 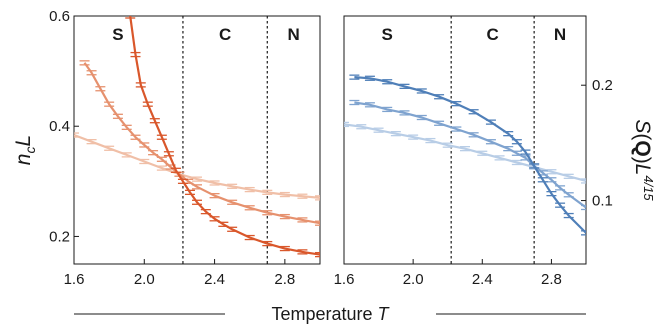 I want to click on left-series-line, so click(x=197, y=166).